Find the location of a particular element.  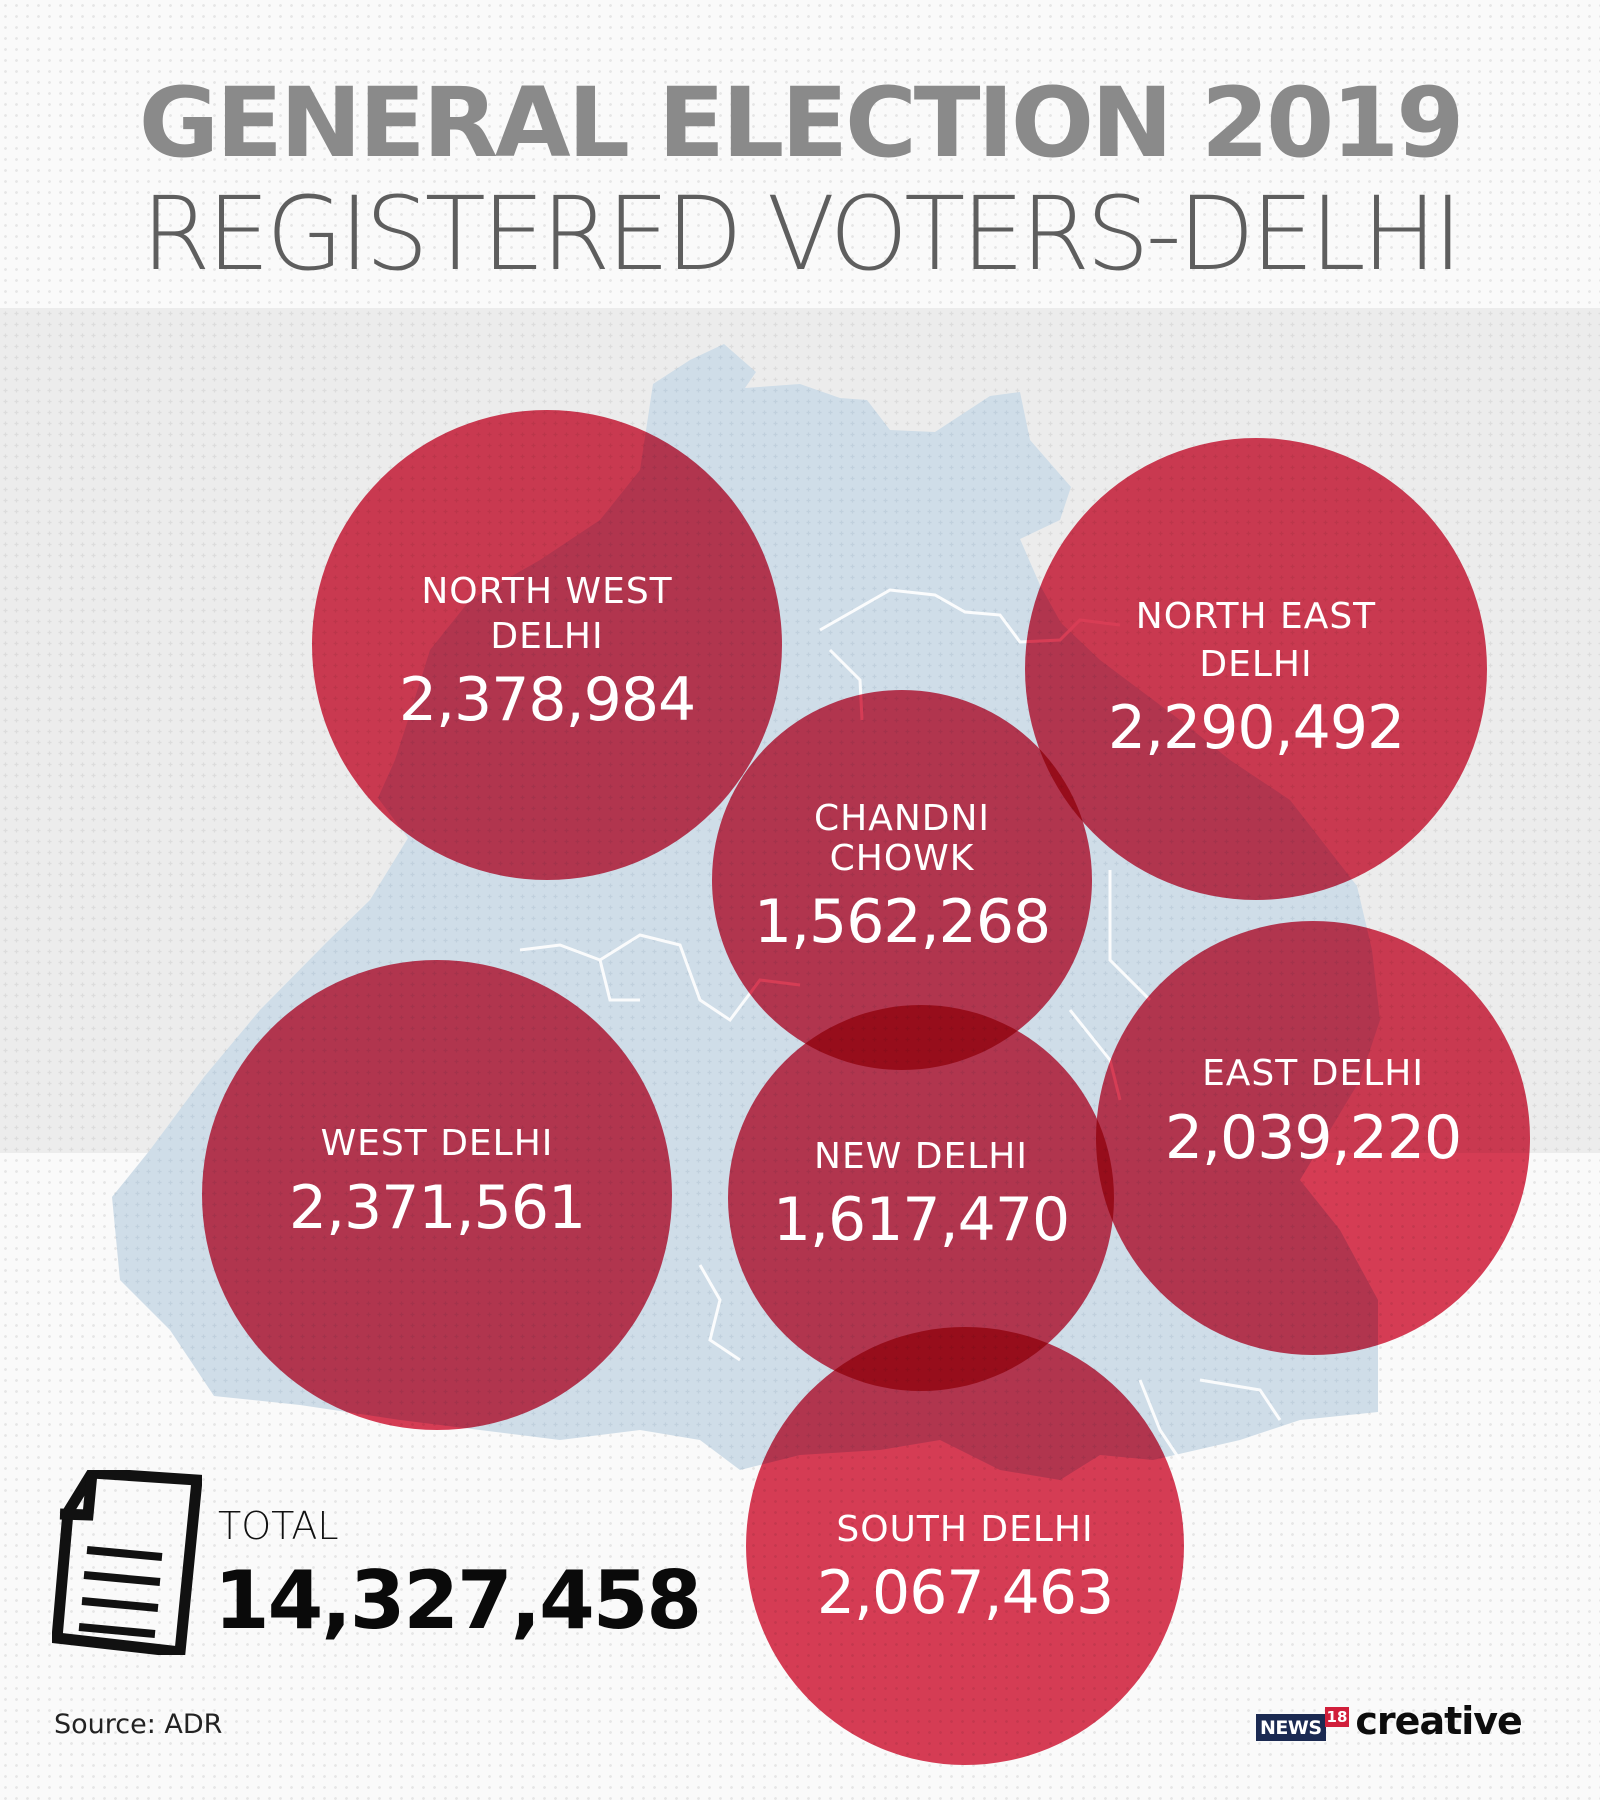

constituency-name: NORTH EAST is located at coordinates (1256, 616).